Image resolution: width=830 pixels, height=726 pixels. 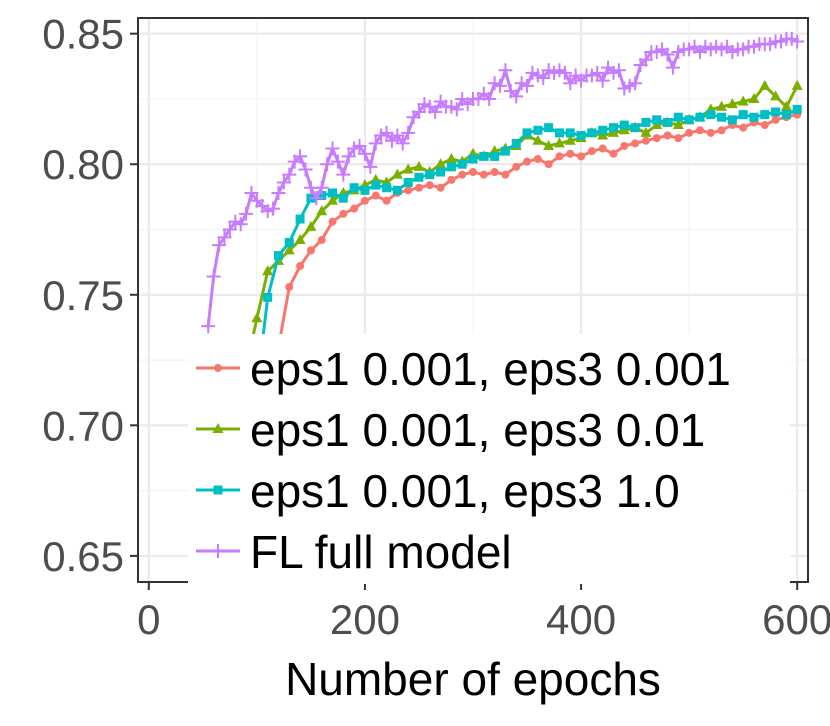 I want to click on legend-item: eps1 0.001, eps3 1.0, so click(x=438, y=491).